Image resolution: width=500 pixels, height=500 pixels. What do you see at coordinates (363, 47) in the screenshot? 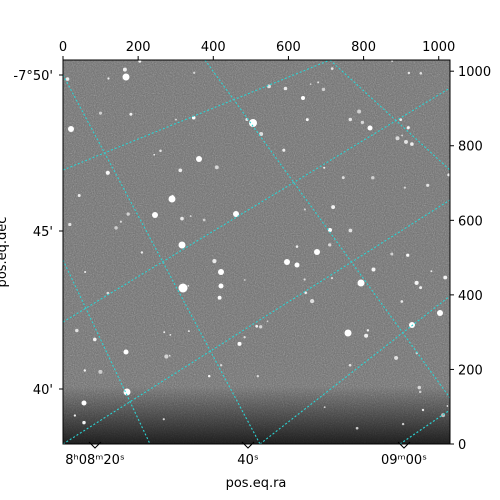
I see `top-tick-label: 800` at bounding box center [363, 47].